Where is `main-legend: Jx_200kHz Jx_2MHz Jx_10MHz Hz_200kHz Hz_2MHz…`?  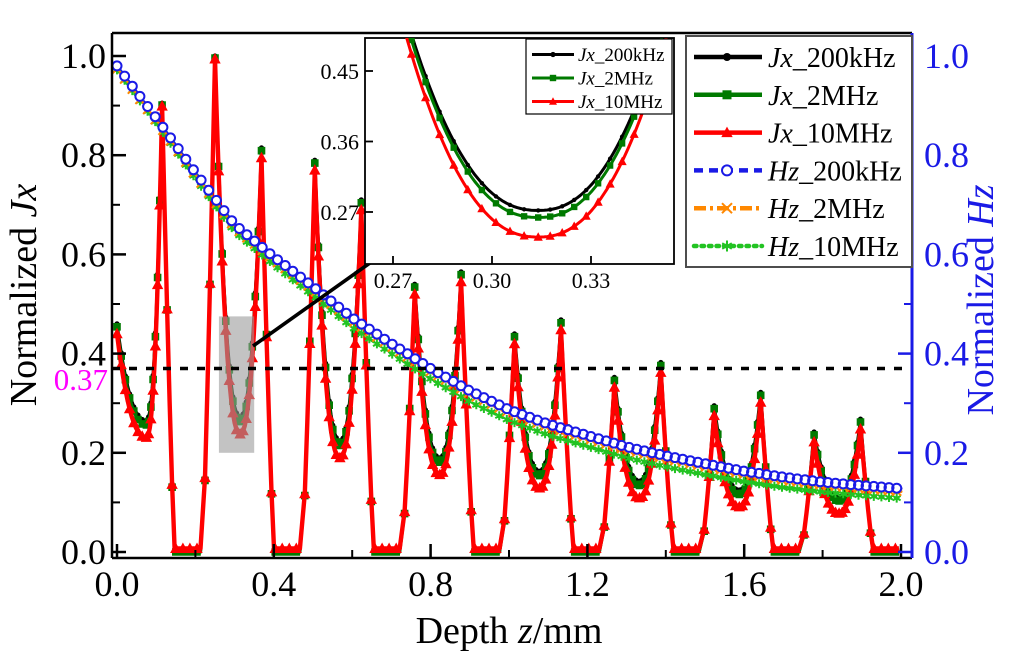
main-legend: Jx_200kHz Jx_2MHz Jx_10MHz Hz_200kHz Hz_2MHz… is located at coordinates (799, 151).